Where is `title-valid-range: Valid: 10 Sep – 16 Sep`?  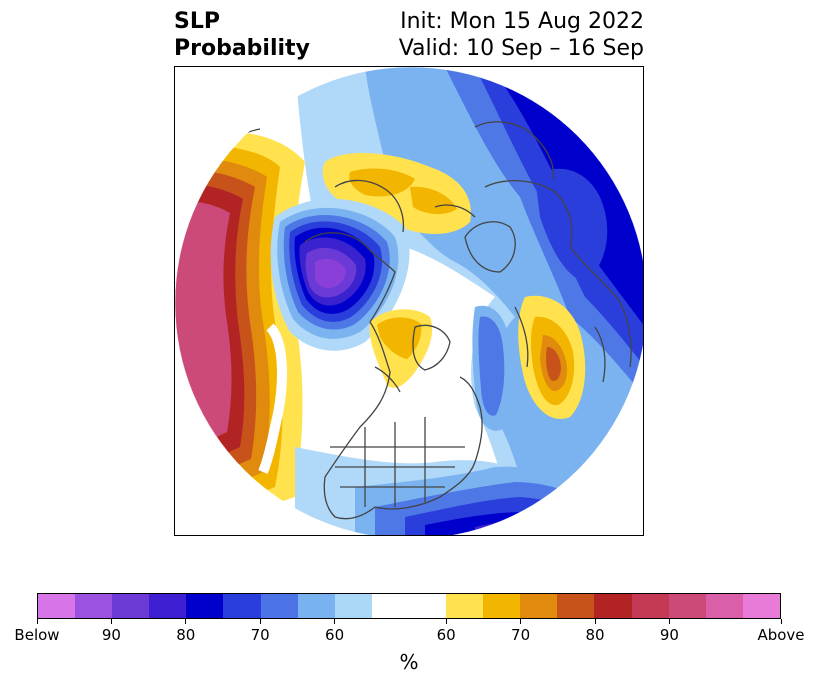 title-valid-range: Valid: 10 Sep – 16 Sep is located at coordinates (521, 48).